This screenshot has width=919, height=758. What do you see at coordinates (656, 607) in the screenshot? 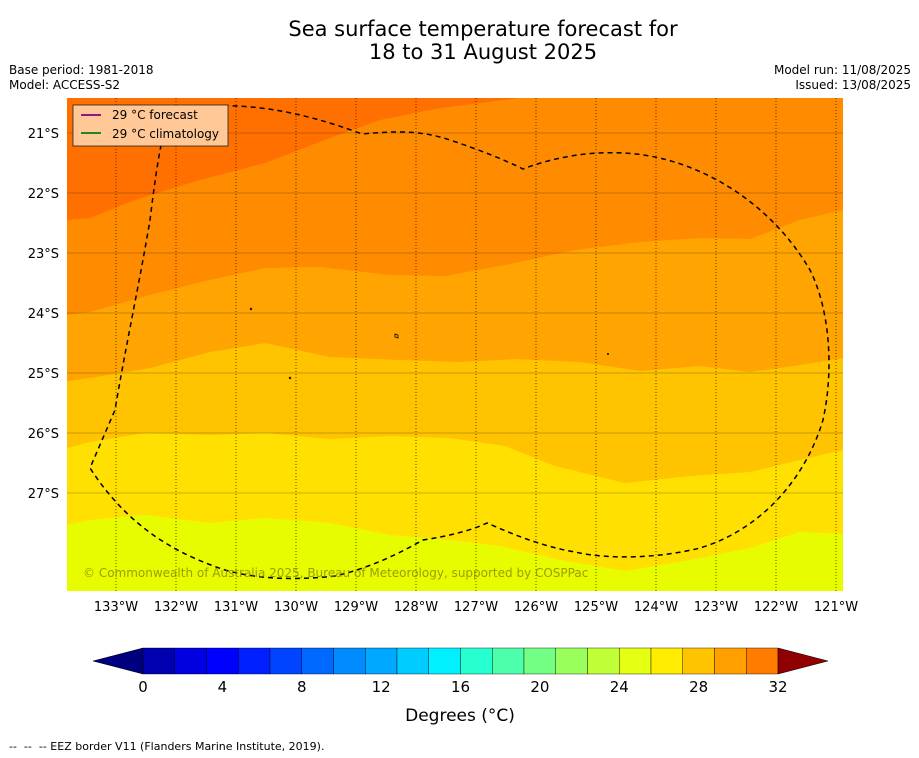
I see `lon-label: 124°W` at bounding box center [656, 607].